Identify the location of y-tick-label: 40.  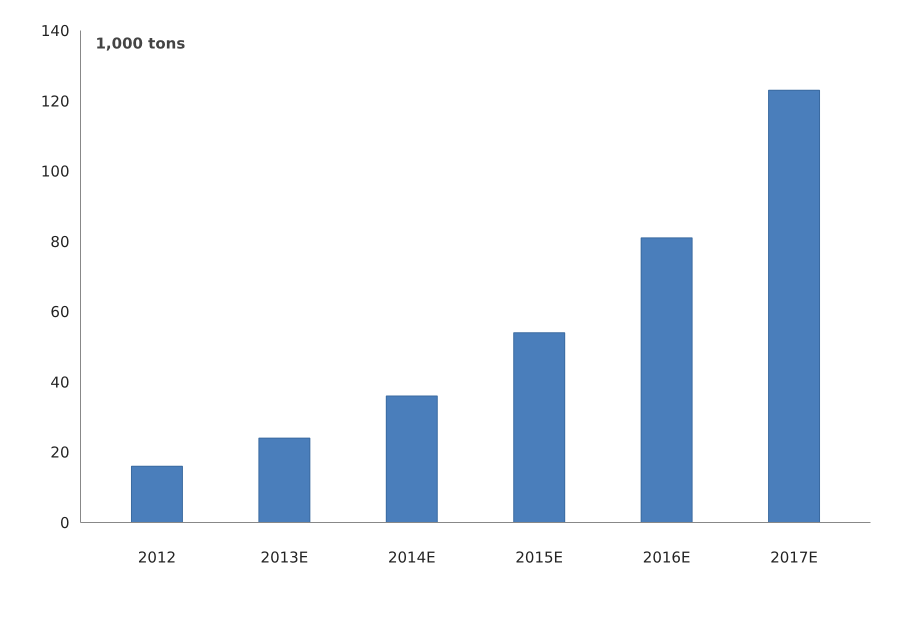
(60, 382).